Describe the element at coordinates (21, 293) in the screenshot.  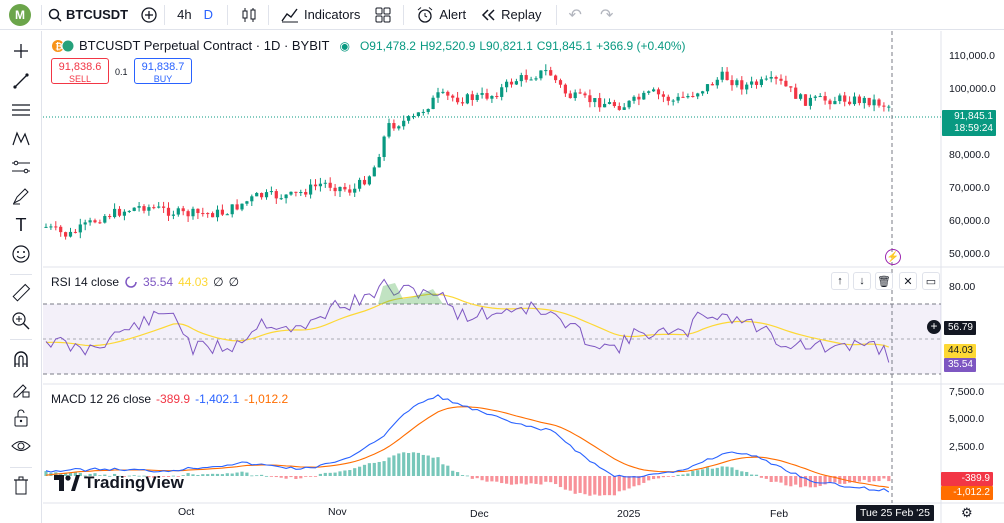
I see `ruler-tool` at that location.